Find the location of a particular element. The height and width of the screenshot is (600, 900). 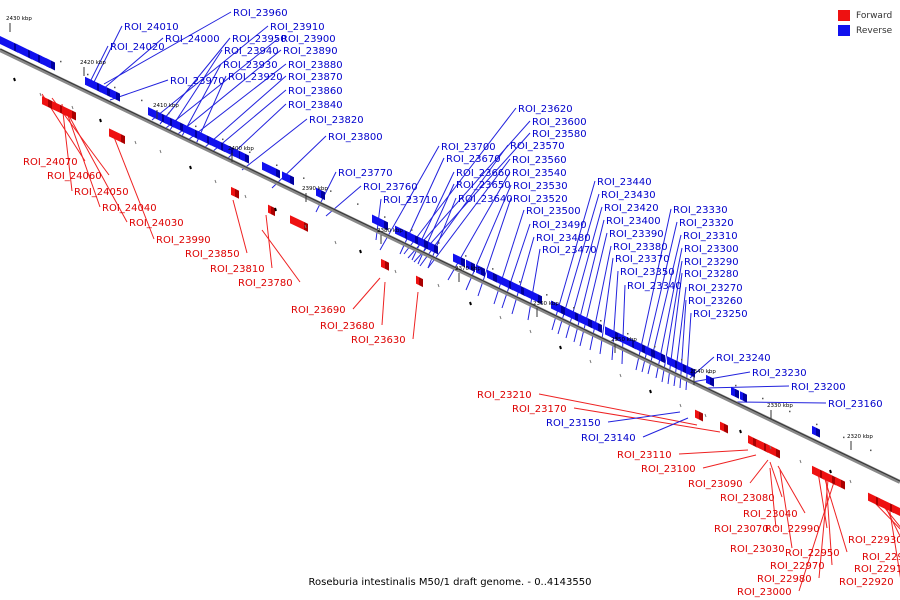

roi-label: ROI_22950 is located at coordinates (812, 553).